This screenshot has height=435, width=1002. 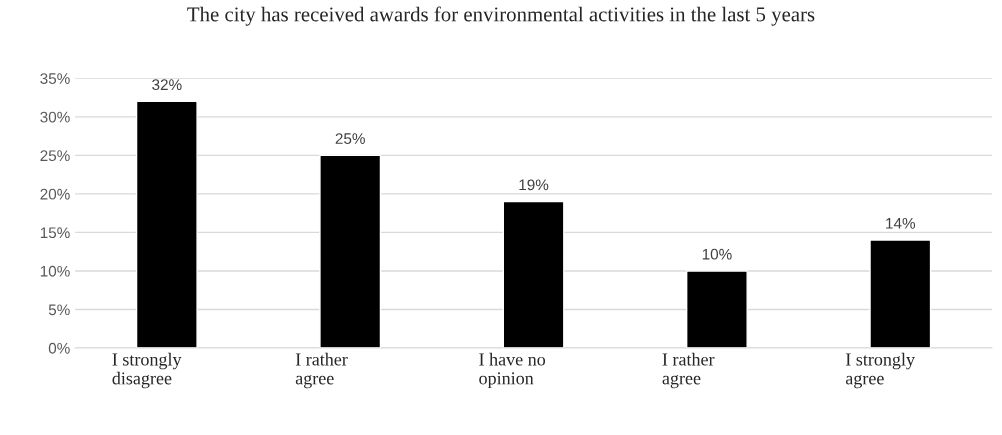 What do you see at coordinates (350, 138) in the screenshot?
I see `data-label: 25%` at bounding box center [350, 138].